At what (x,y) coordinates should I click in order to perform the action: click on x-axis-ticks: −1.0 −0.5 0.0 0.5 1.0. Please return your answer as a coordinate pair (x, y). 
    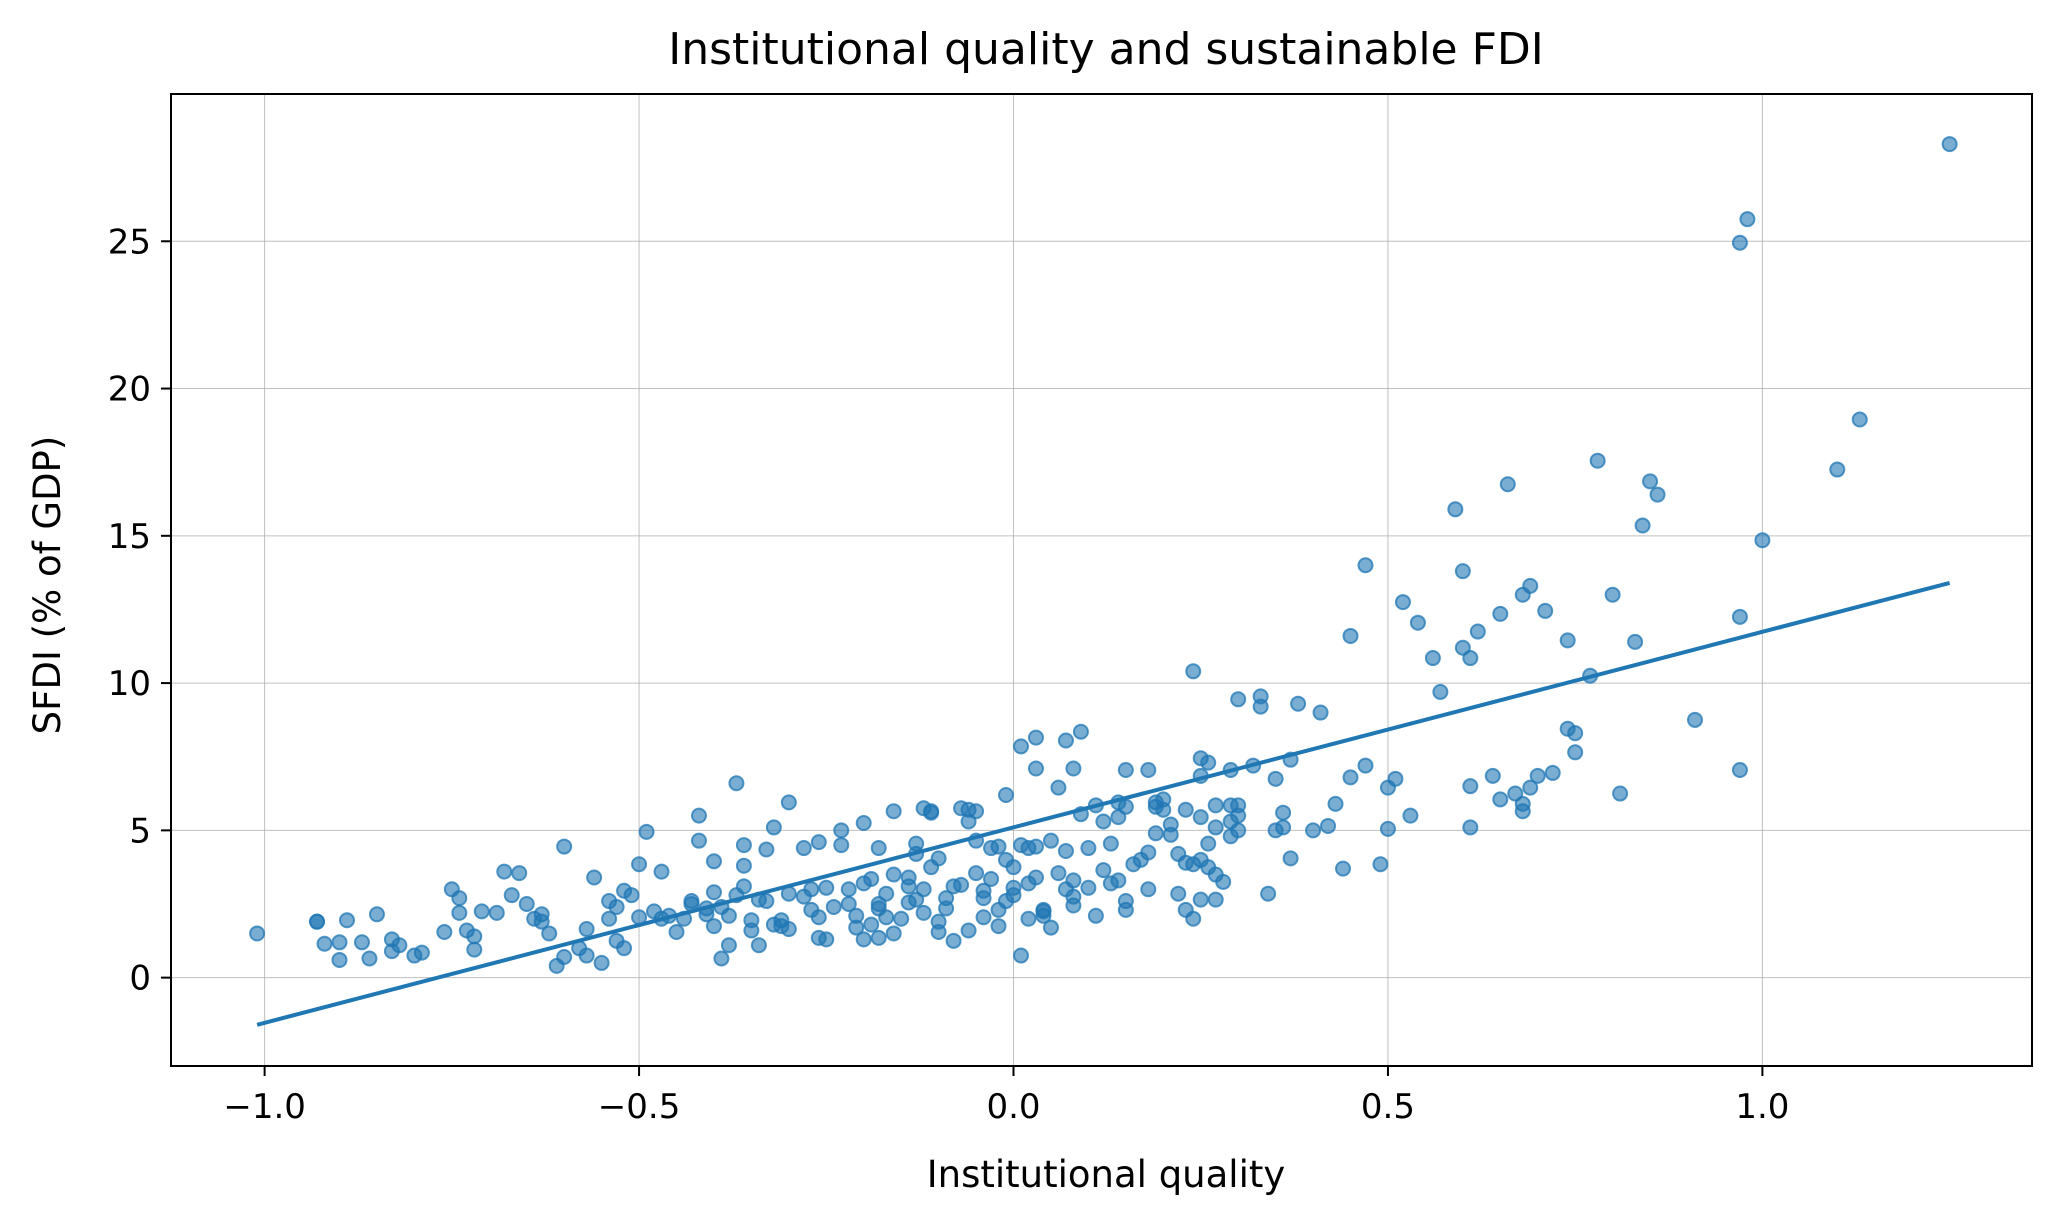
    Looking at the image, I should click on (1006, 1096).